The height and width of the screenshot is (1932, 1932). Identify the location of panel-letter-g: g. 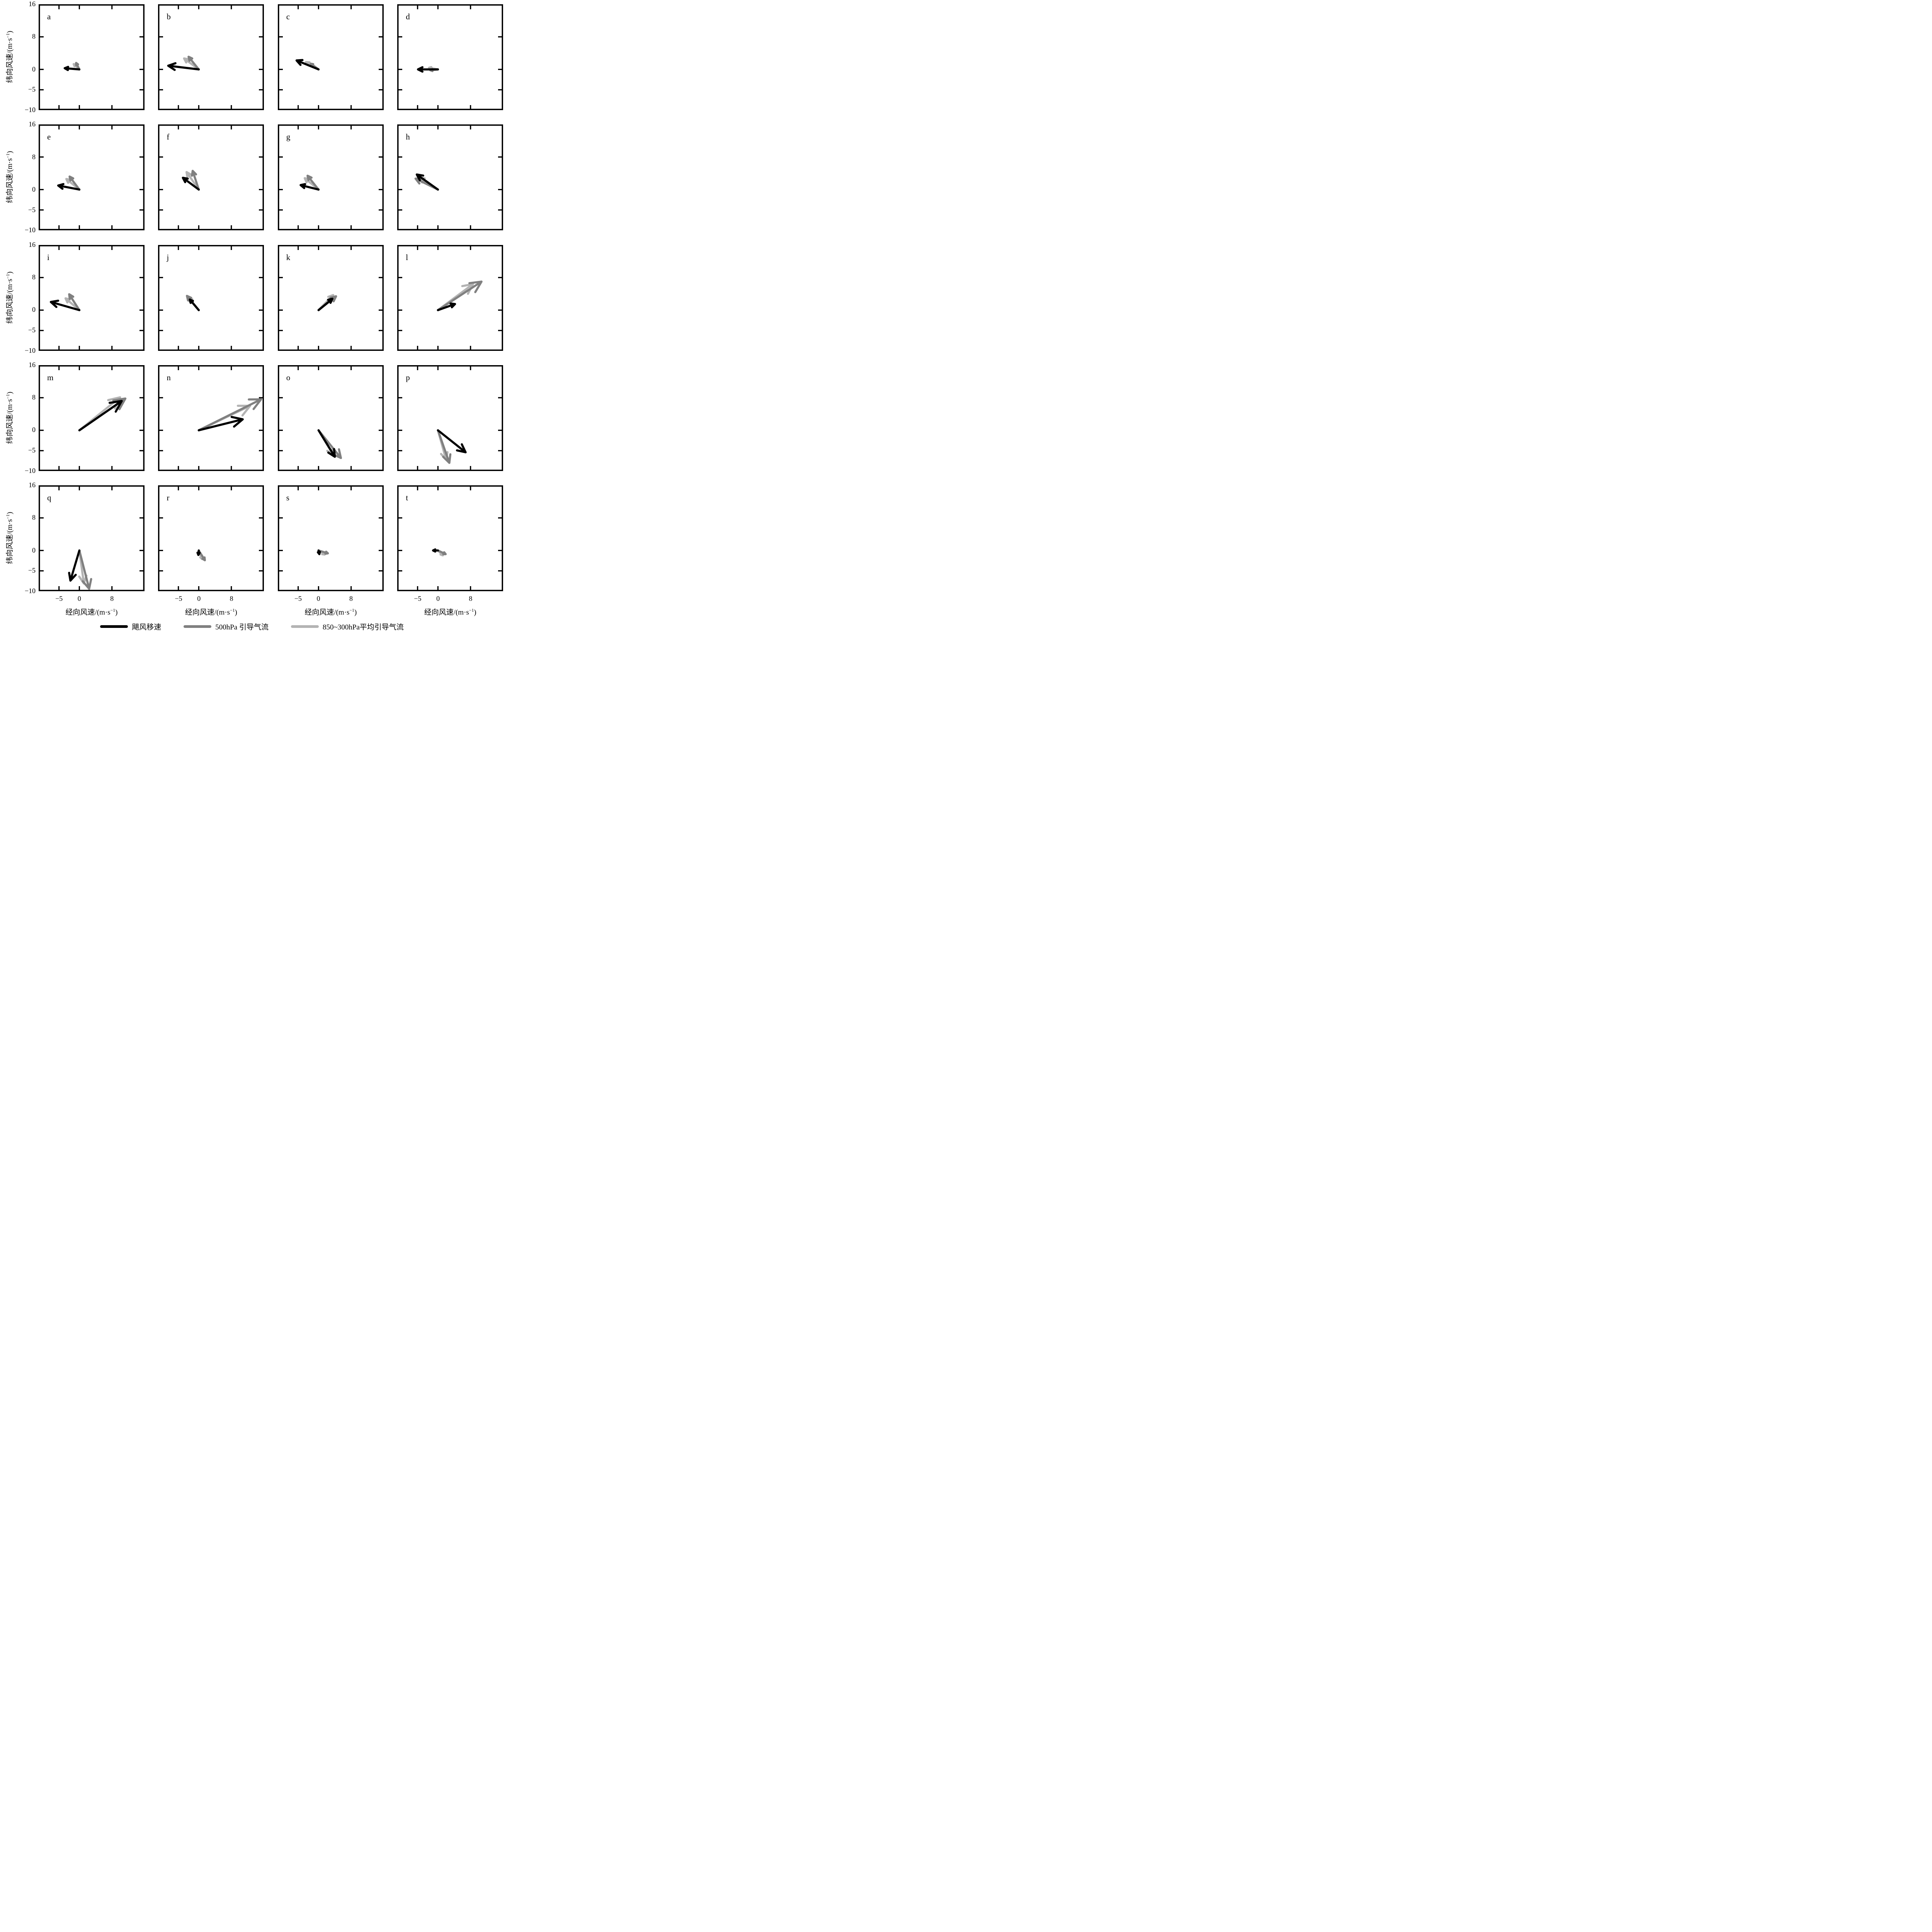
(289, 137).